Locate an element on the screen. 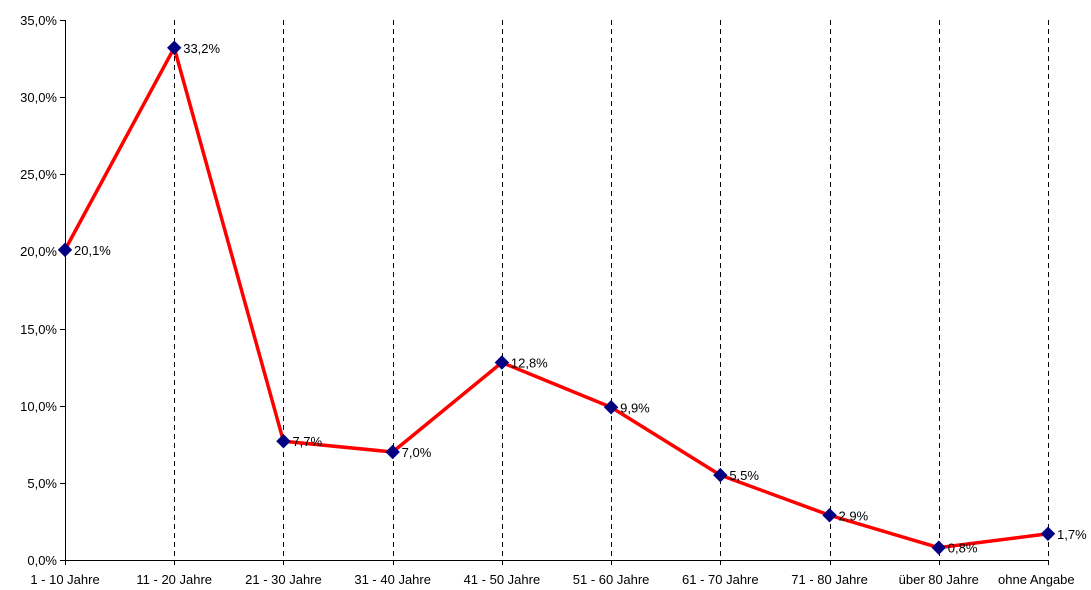  data-label: 2,9% is located at coordinates (854, 515).